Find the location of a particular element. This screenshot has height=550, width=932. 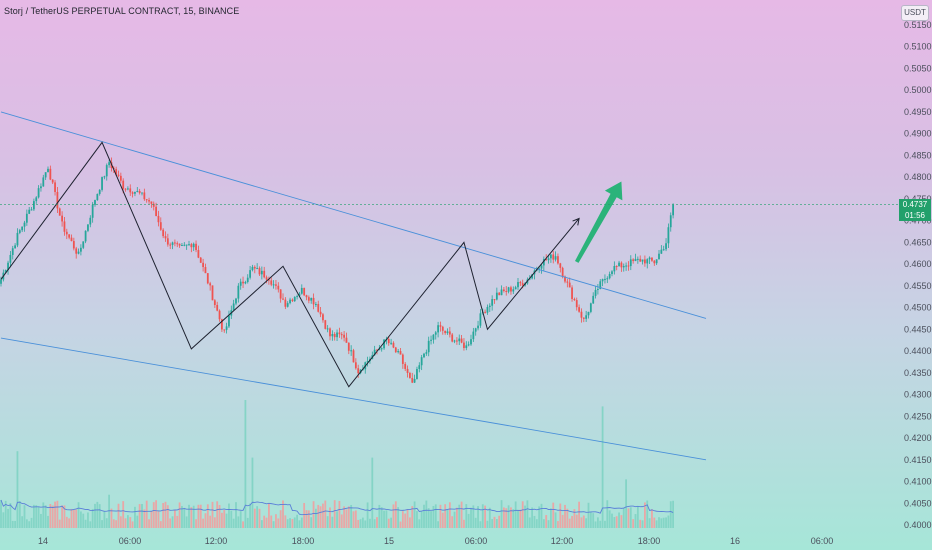

price-tick-label: 0.4600 is located at coordinates (918, 264).